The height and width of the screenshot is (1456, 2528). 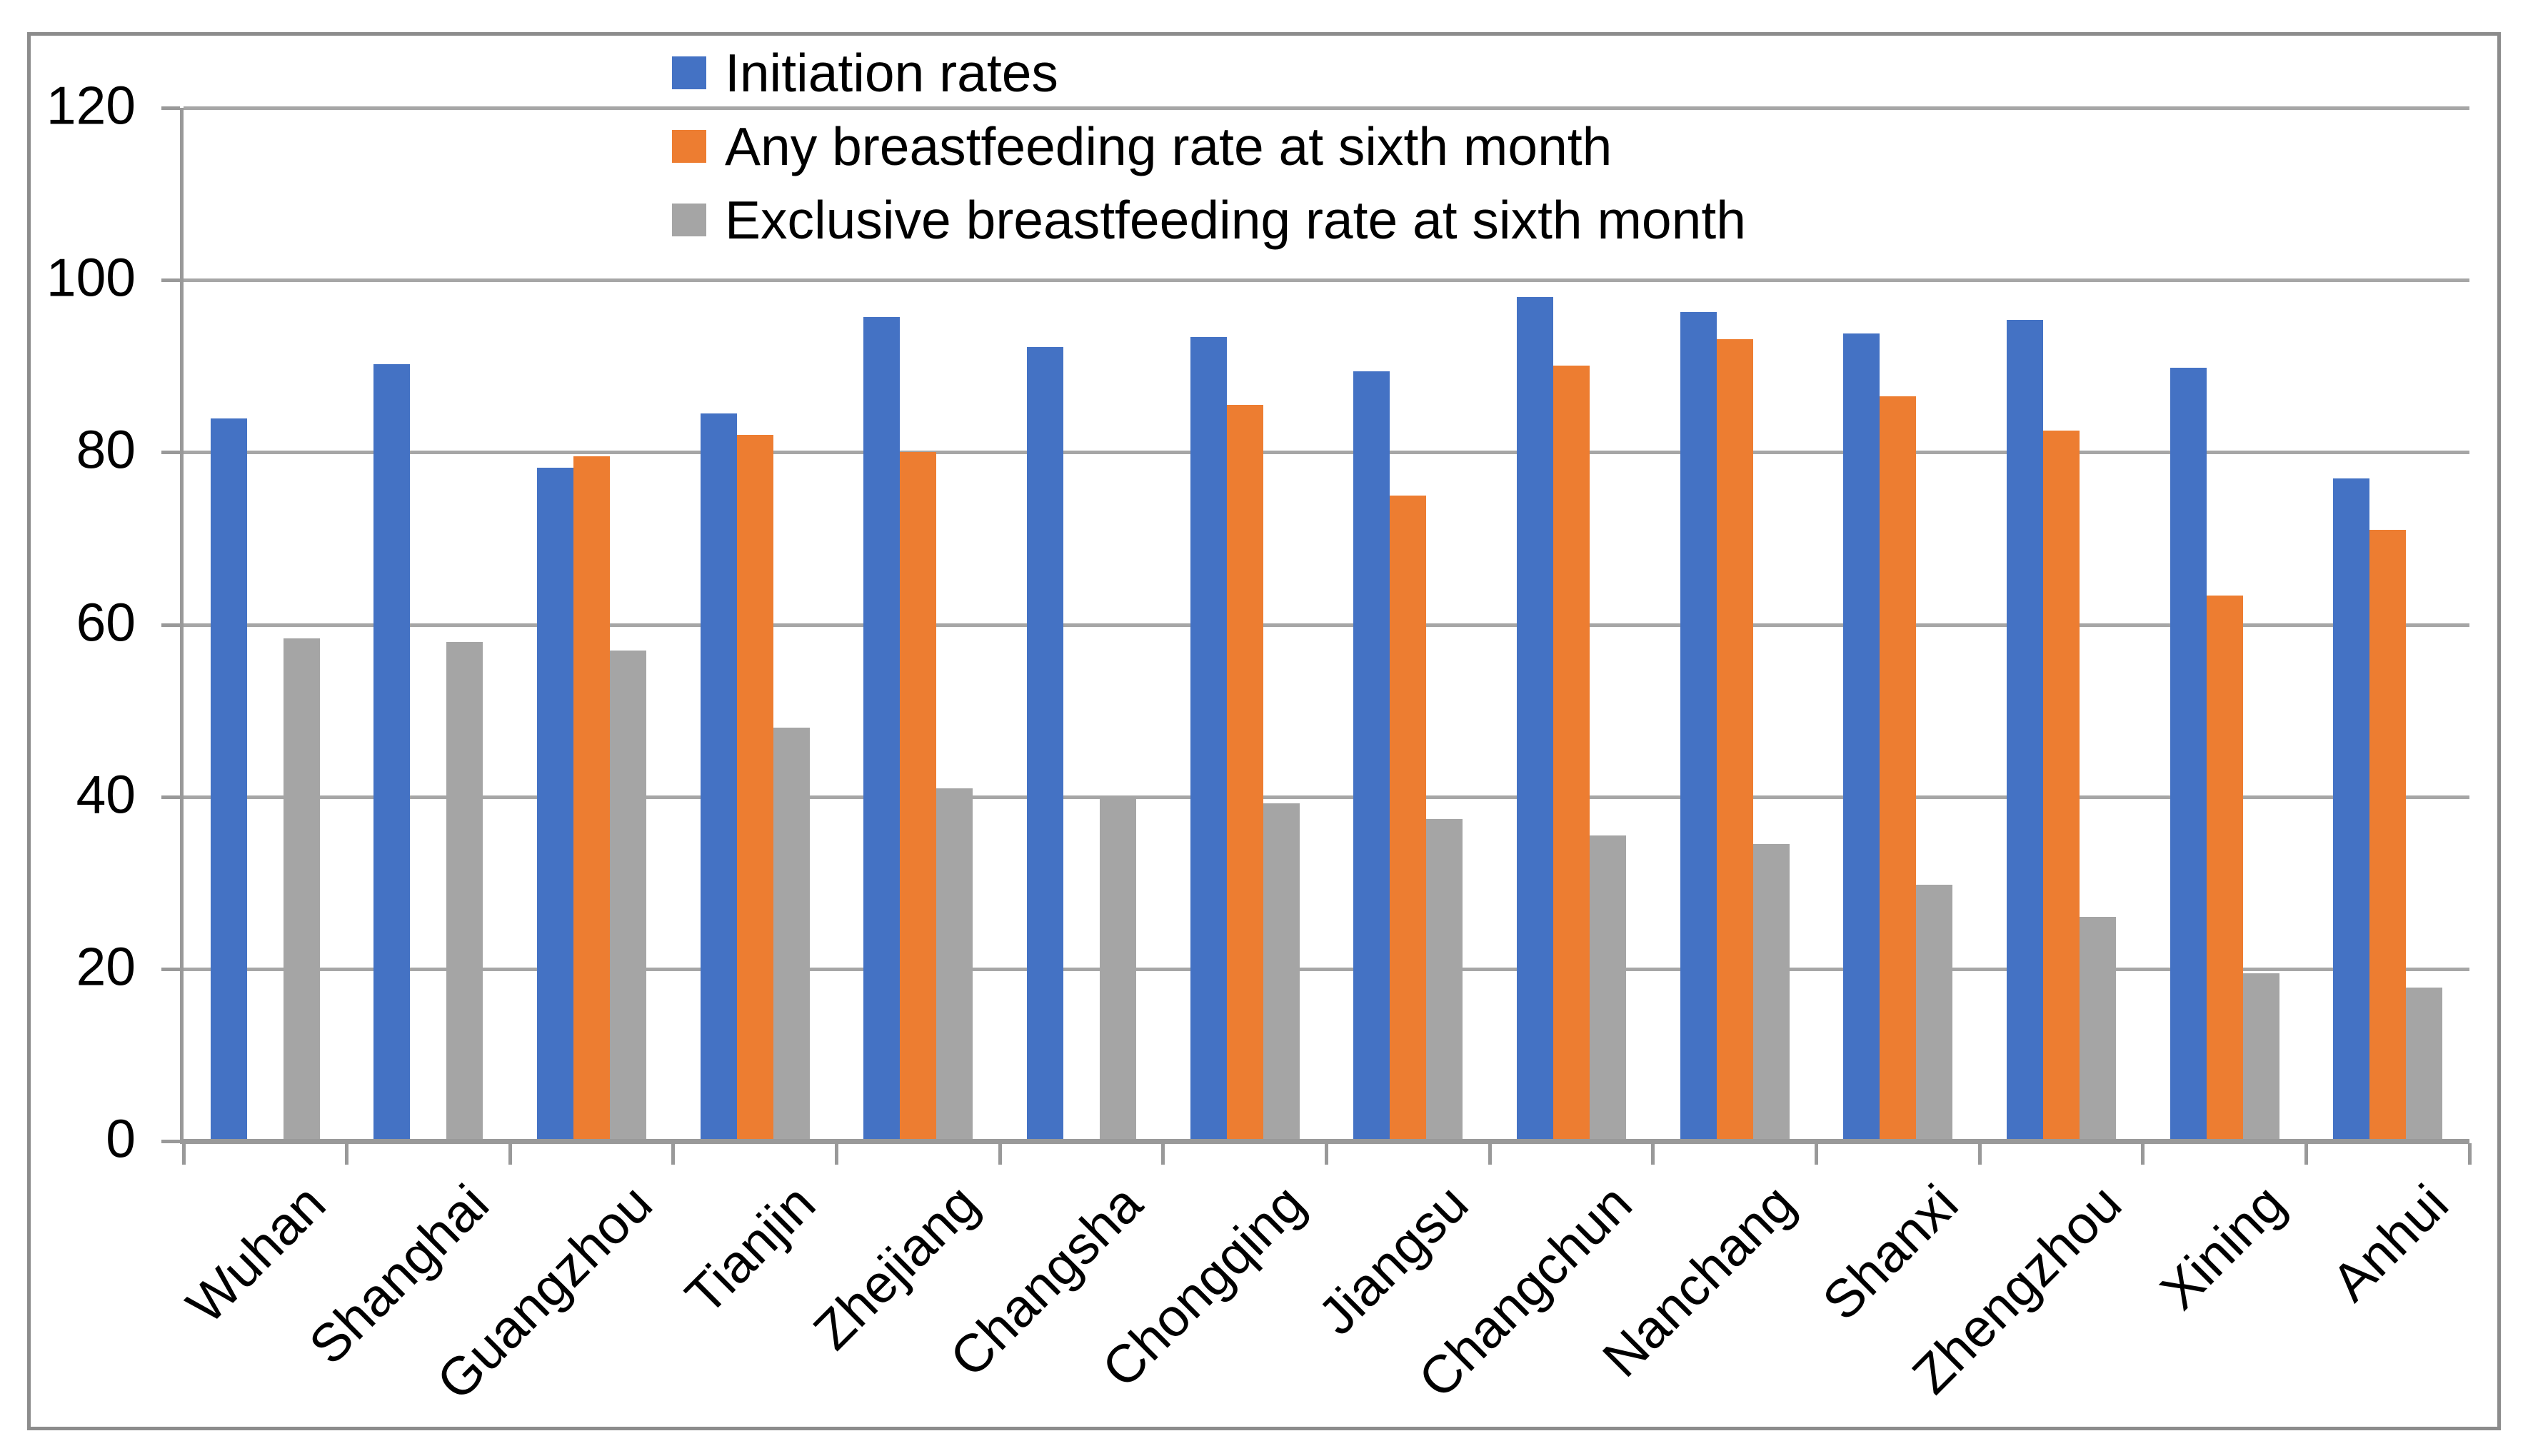 I want to click on bar-exclusive-breastfeeding-rate-at-sixth-month-tianjin, so click(x=791, y=934).